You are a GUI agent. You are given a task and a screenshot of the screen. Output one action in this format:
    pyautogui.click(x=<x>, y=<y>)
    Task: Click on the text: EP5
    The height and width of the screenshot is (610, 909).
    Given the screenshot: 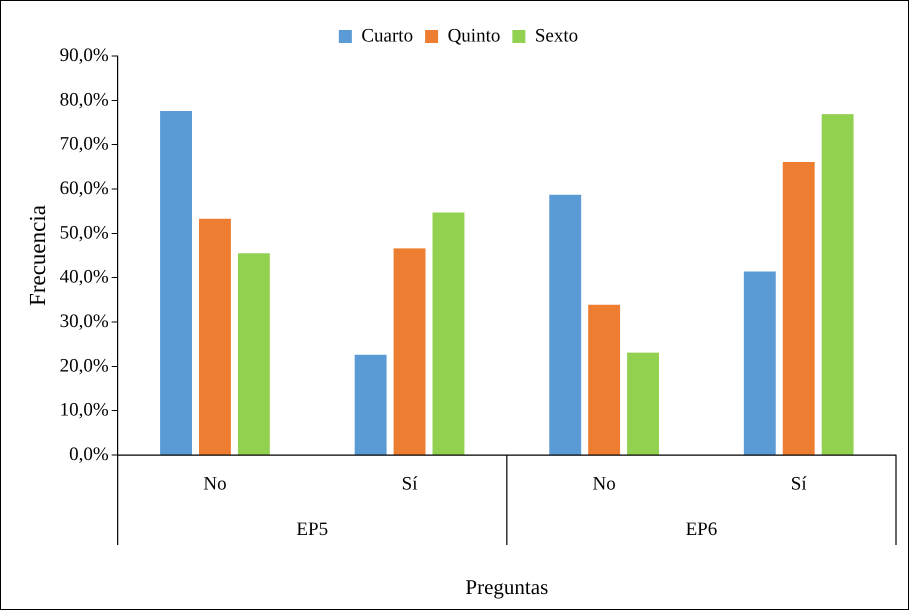 What is the action you would take?
    pyautogui.click(x=312, y=529)
    